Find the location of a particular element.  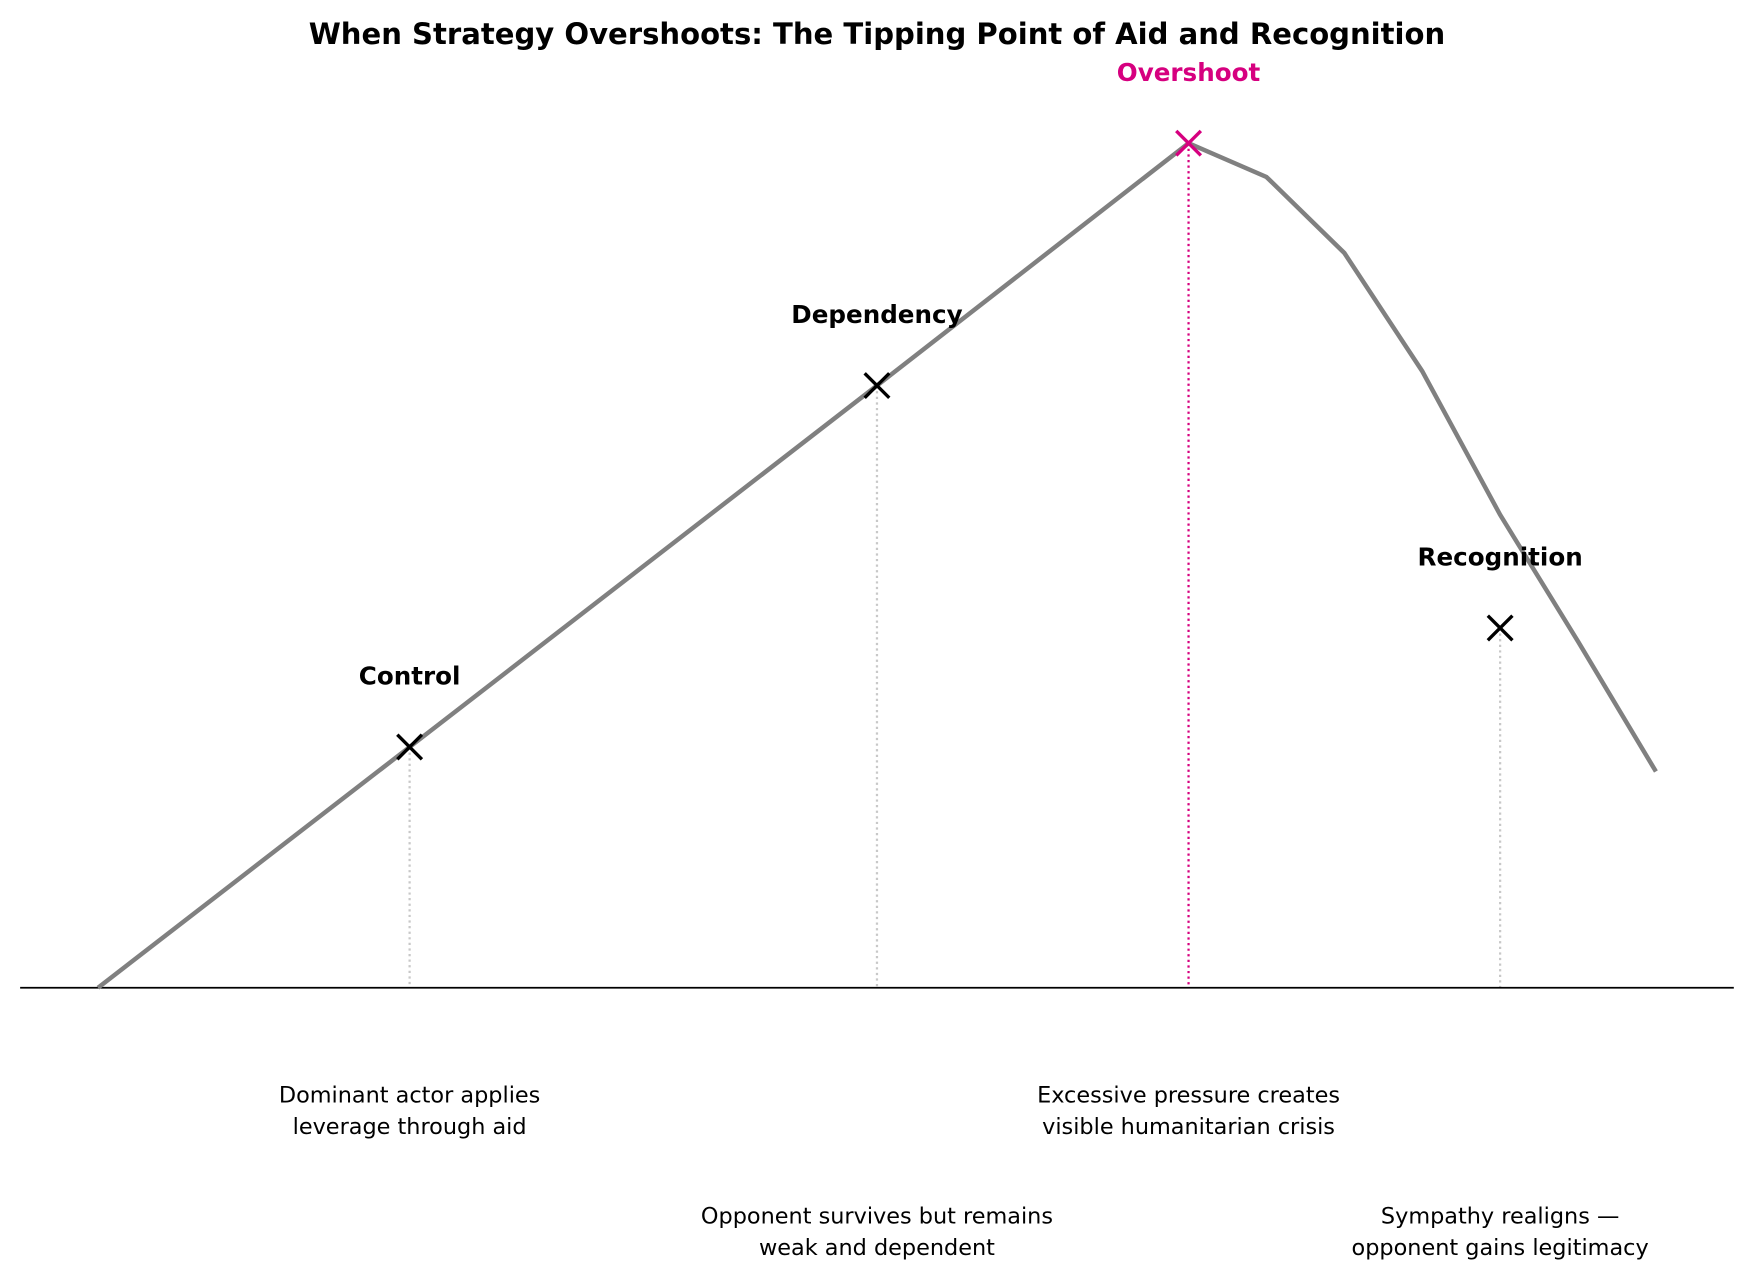

point-label: Overshoot is located at coordinates (1189, 72).